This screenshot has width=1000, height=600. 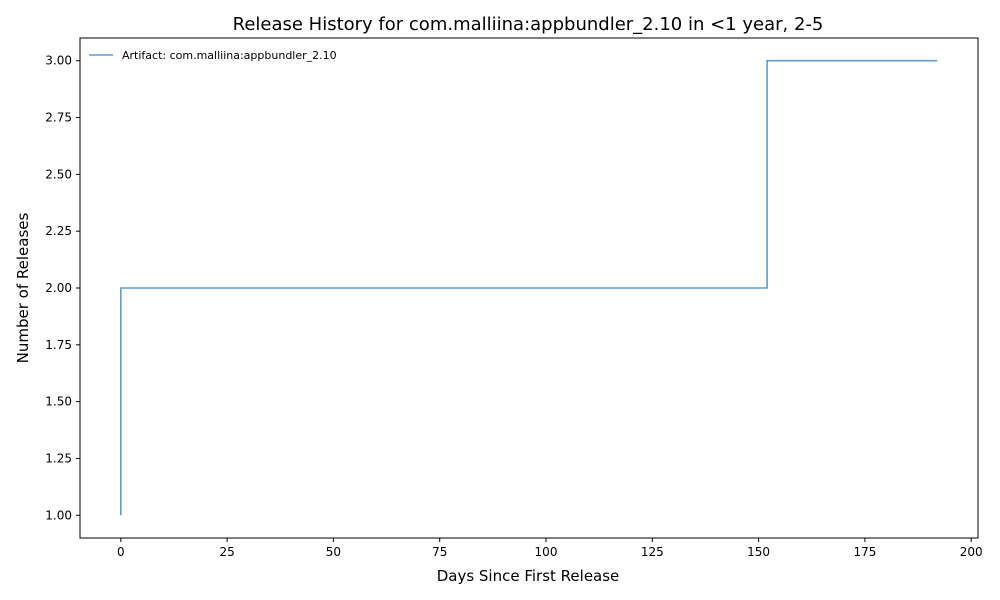 I want to click on y-tick-label: 3.00, so click(x=58, y=61).